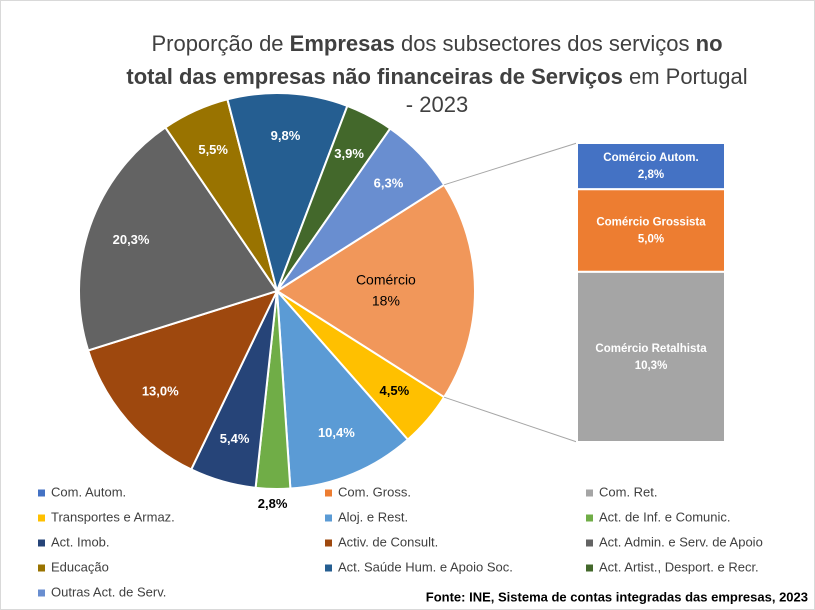 The height and width of the screenshot is (610, 815). I want to click on data-label: 18%, so click(386, 301).